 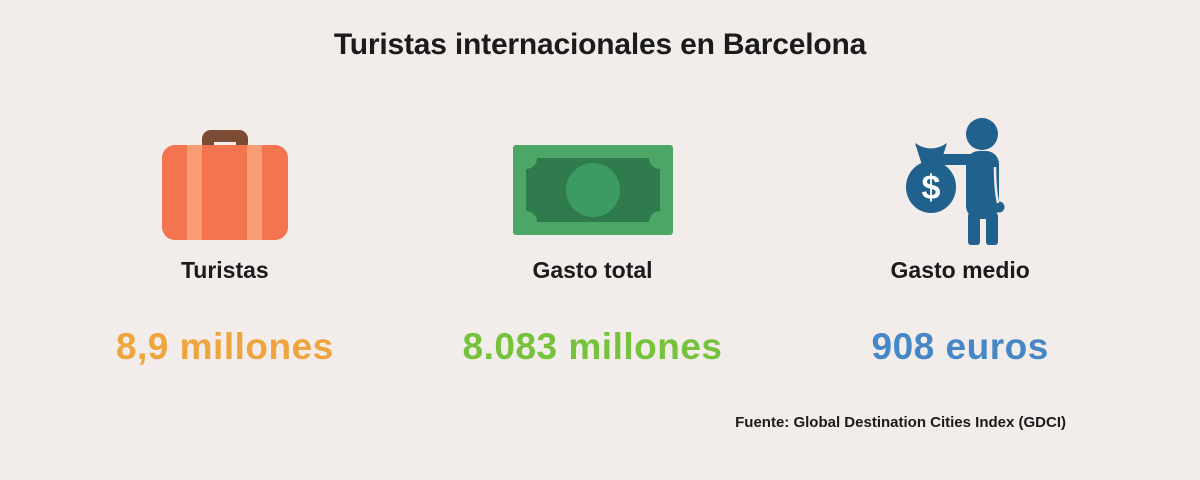 What do you see at coordinates (224, 346) in the screenshot?
I see `stat-value-turistas: 8,9 millones` at bounding box center [224, 346].